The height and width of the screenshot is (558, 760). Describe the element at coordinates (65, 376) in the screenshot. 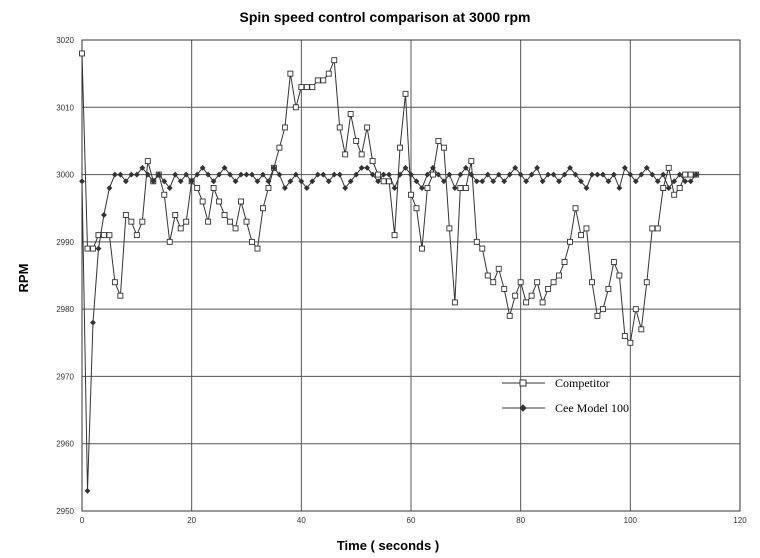

I see `y-tick-label: 2970` at that location.